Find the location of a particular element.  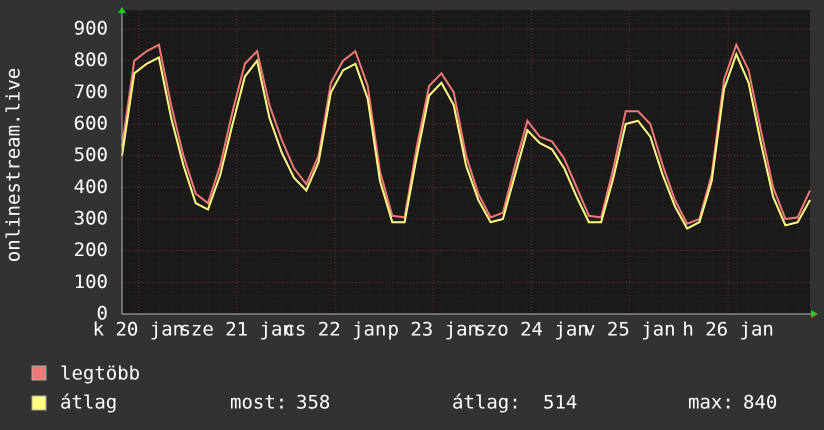

stat-value: 358 is located at coordinates (313, 403).